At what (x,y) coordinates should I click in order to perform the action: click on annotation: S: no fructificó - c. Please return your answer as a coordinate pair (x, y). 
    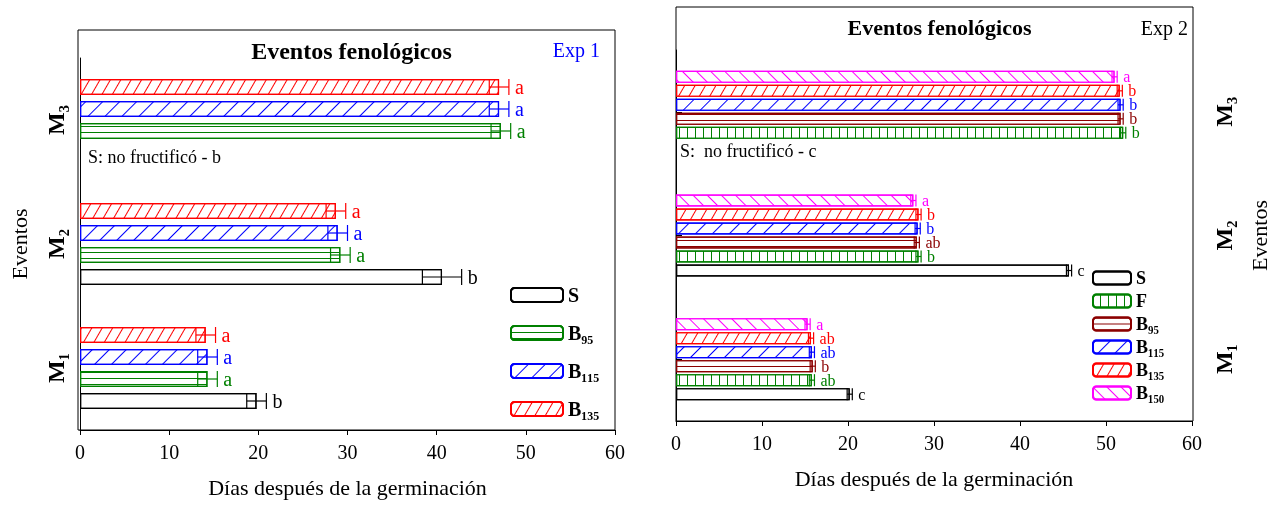
    Looking at the image, I should click on (748, 151).